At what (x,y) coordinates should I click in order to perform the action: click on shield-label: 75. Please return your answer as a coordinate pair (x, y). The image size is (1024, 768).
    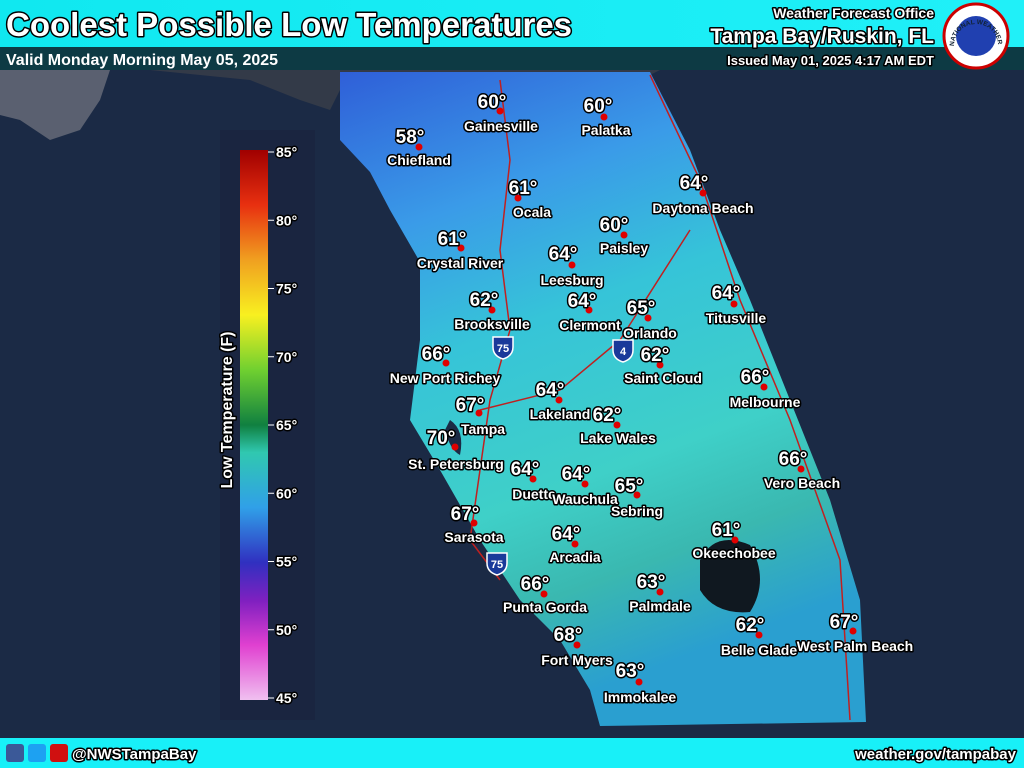
    Looking at the image, I should click on (497, 565).